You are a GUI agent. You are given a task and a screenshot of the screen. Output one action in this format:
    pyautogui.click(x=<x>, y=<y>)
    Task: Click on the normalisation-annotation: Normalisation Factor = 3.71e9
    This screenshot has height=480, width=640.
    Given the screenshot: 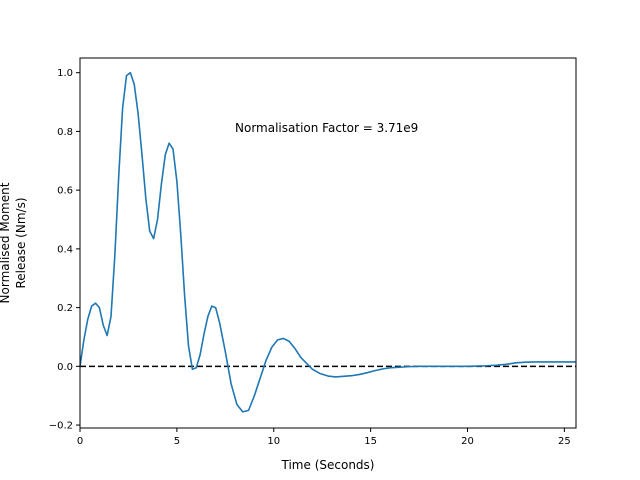 What is the action you would take?
    pyautogui.click(x=326, y=128)
    